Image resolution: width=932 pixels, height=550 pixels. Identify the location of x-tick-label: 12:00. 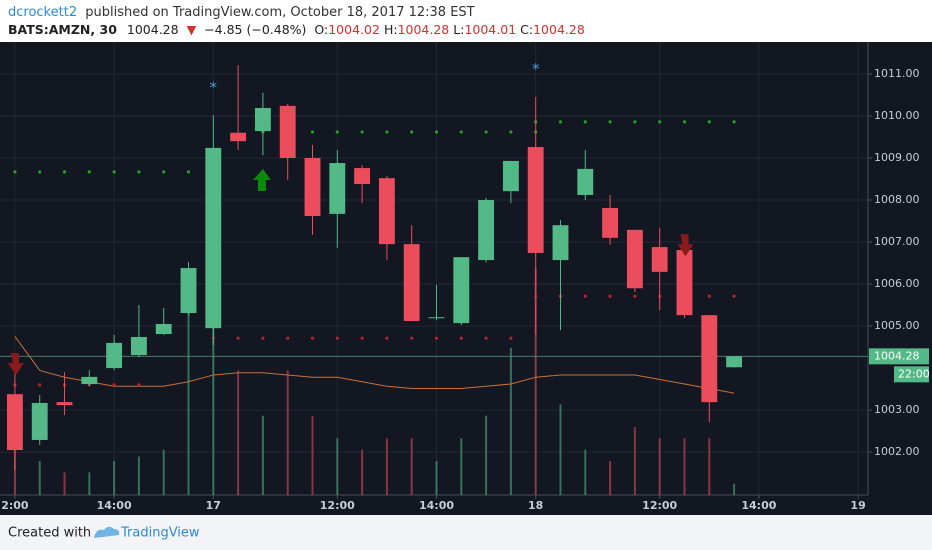
(659, 505).